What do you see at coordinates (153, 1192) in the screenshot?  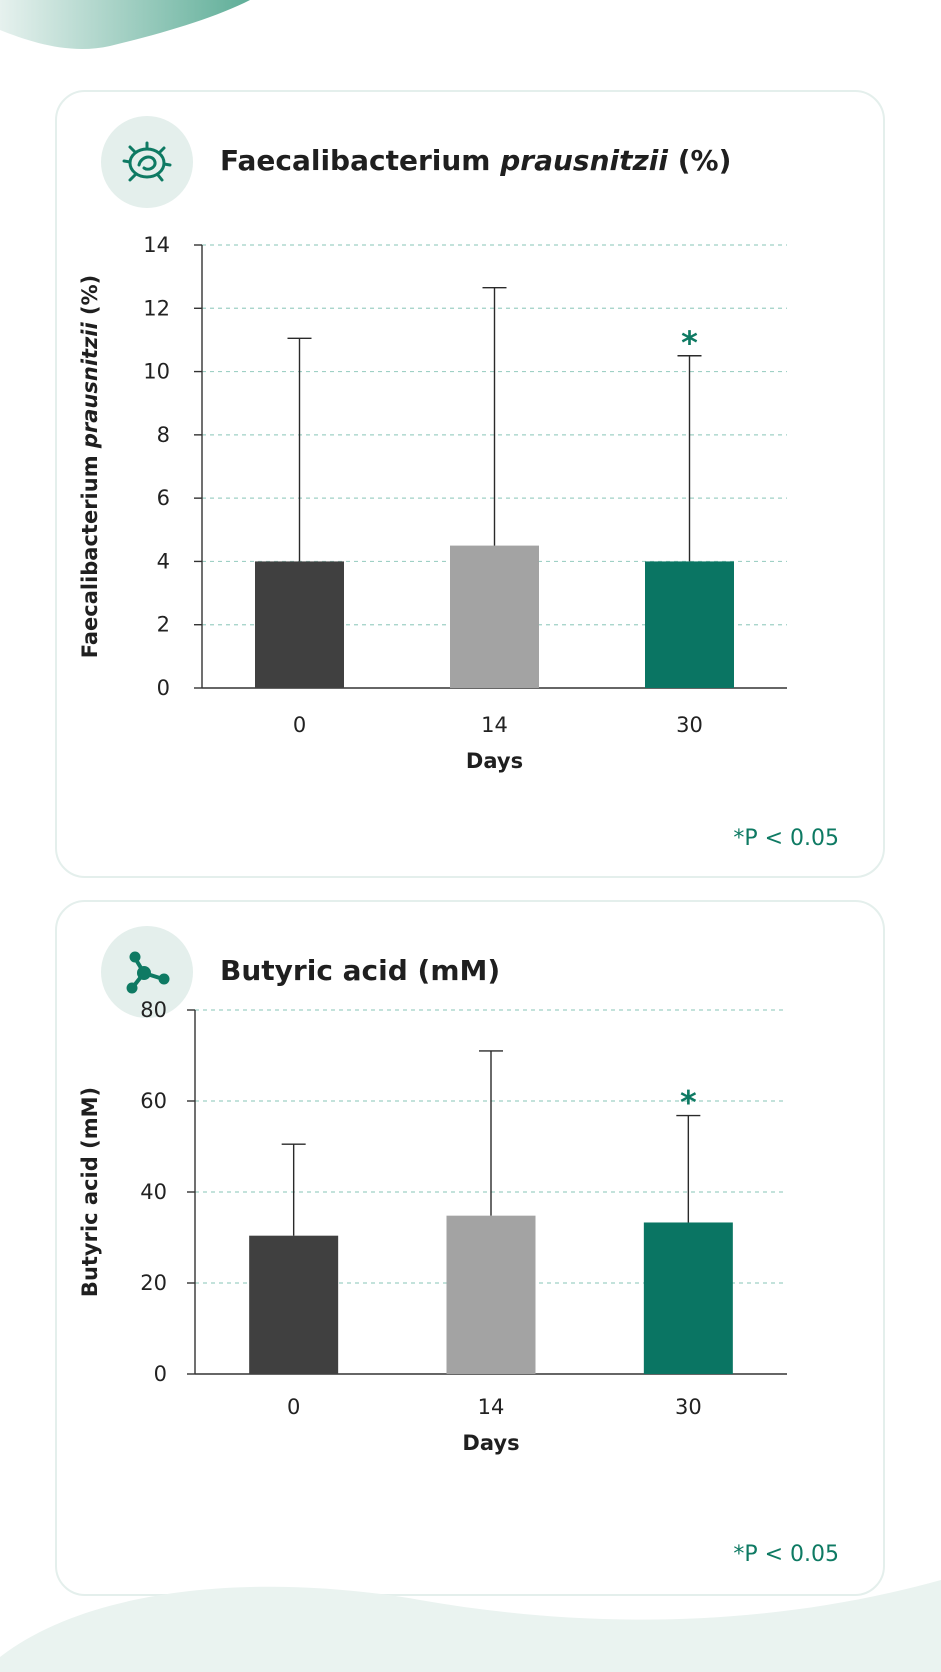 I see `y-tick-label: 40` at bounding box center [153, 1192].